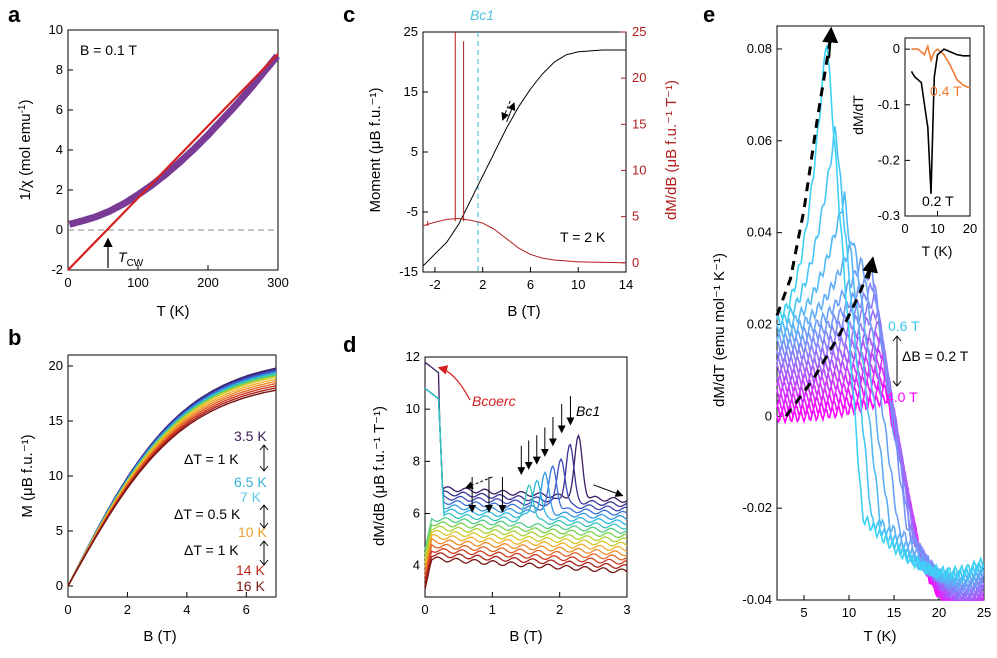 This screenshot has width=997, height=658. What do you see at coordinates (14, 337) in the screenshot?
I see `panel-label-b: b` at bounding box center [14, 337].